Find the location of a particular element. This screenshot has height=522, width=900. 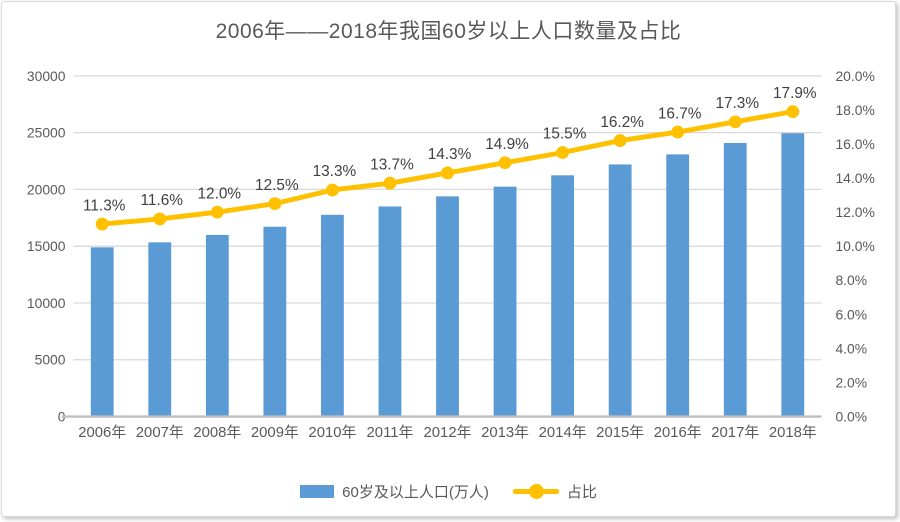

point-label: 13.7% is located at coordinates (392, 164).